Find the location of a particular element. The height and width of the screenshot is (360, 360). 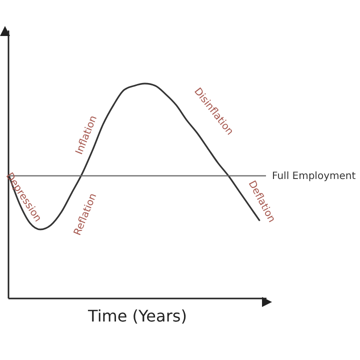

x-axis-title: Time (Years) is located at coordinates (137, 316).